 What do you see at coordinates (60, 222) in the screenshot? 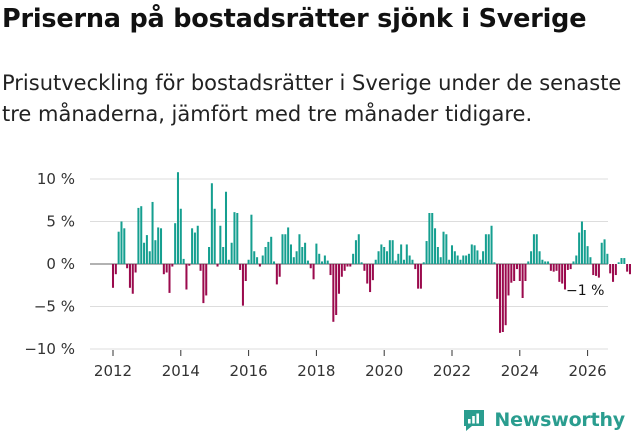
I see `y-tick-label: 5 %` at bounding box center [60, 222].